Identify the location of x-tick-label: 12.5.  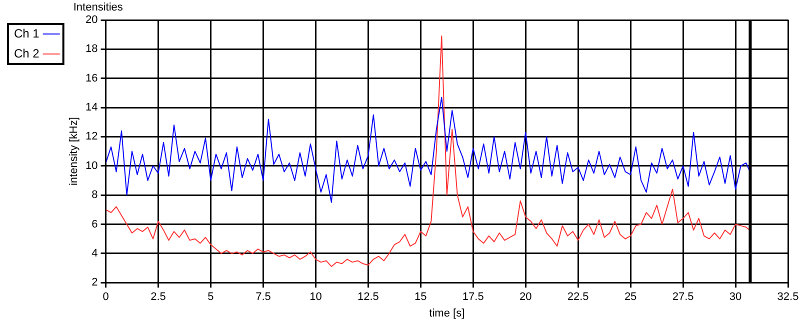
(368, 297).